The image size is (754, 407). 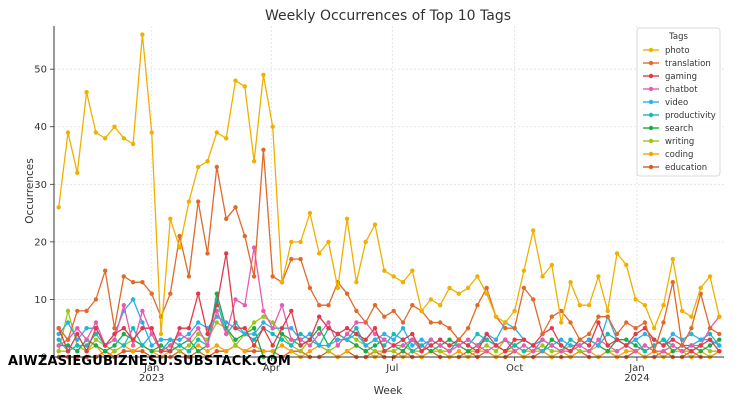 I want to click on y-tick-label: 40, so click(x=40, y=127).